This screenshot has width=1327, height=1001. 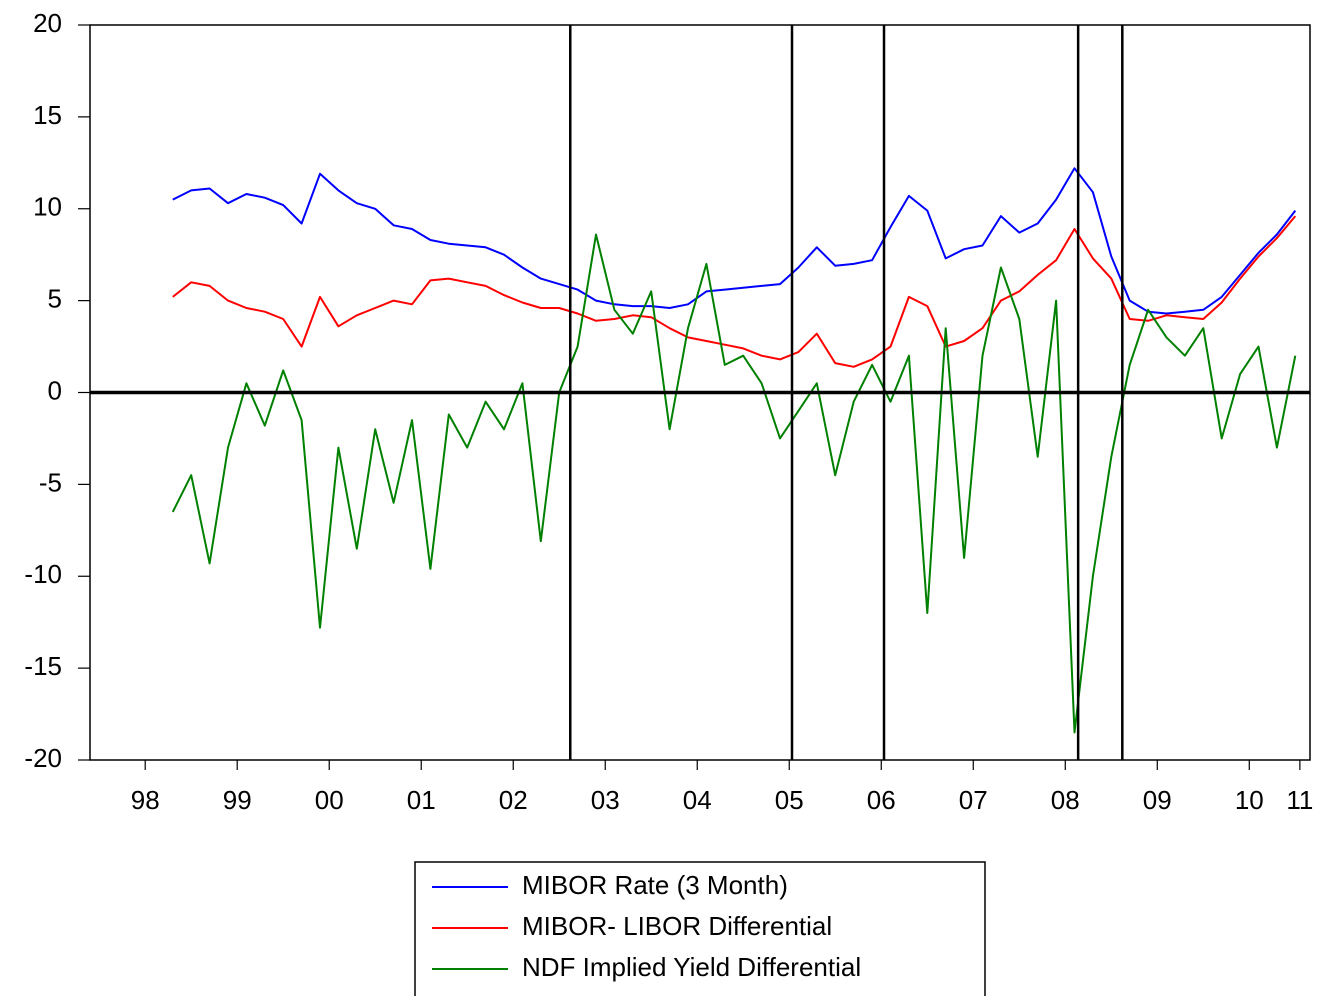 What do you see at coordinates (421, 800) in the screenshot?
I see `x-tick-label: 01` at bounding box center [421, 800].